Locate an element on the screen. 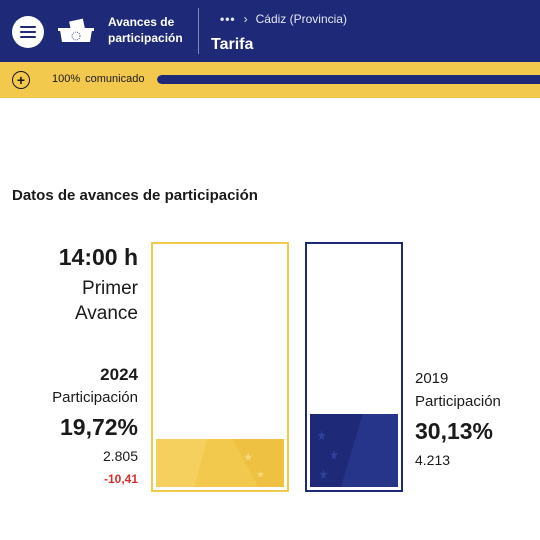 The height and width of the screenshot is (540, 540). previous-year: 2019 is located at coordinates (432, 378).